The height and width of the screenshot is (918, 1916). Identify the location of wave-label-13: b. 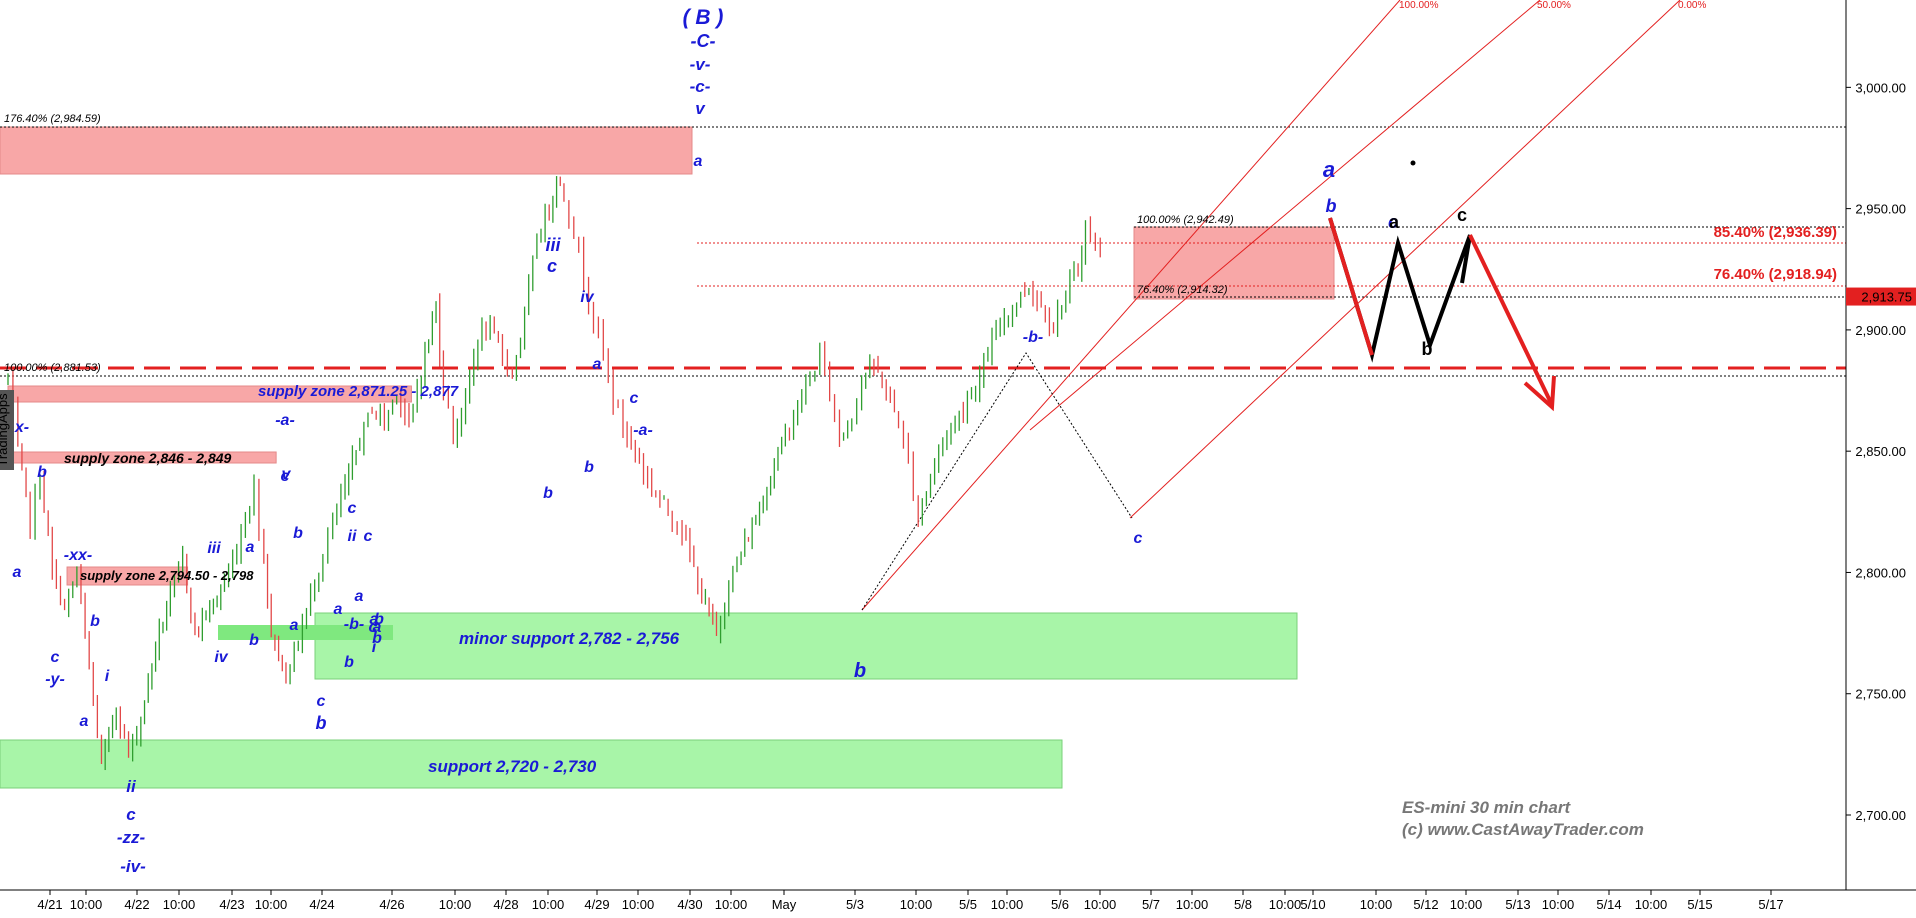
(321, 723).